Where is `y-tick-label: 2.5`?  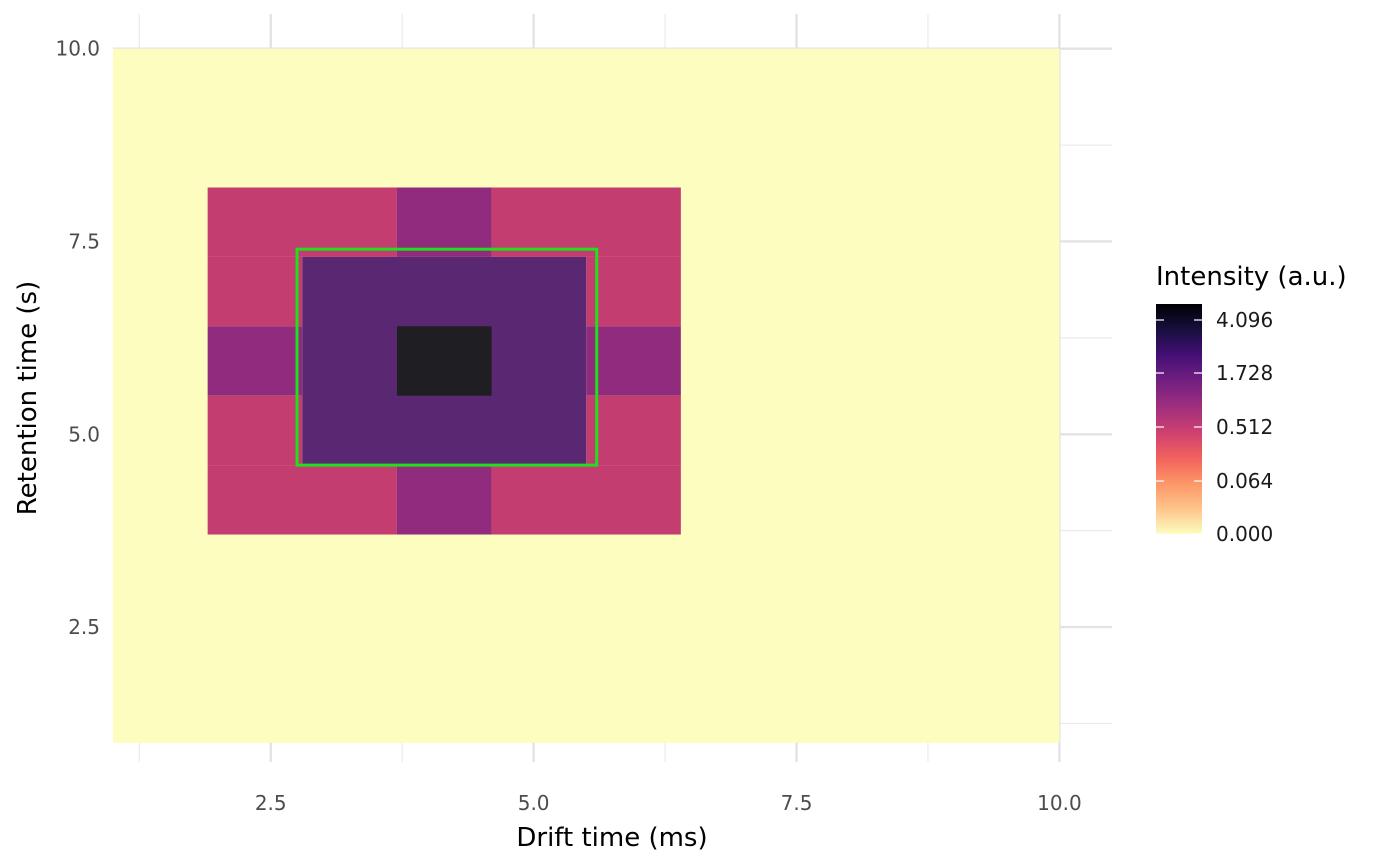 y-tick-label: 2.5 is located at coordinates (84, 627).